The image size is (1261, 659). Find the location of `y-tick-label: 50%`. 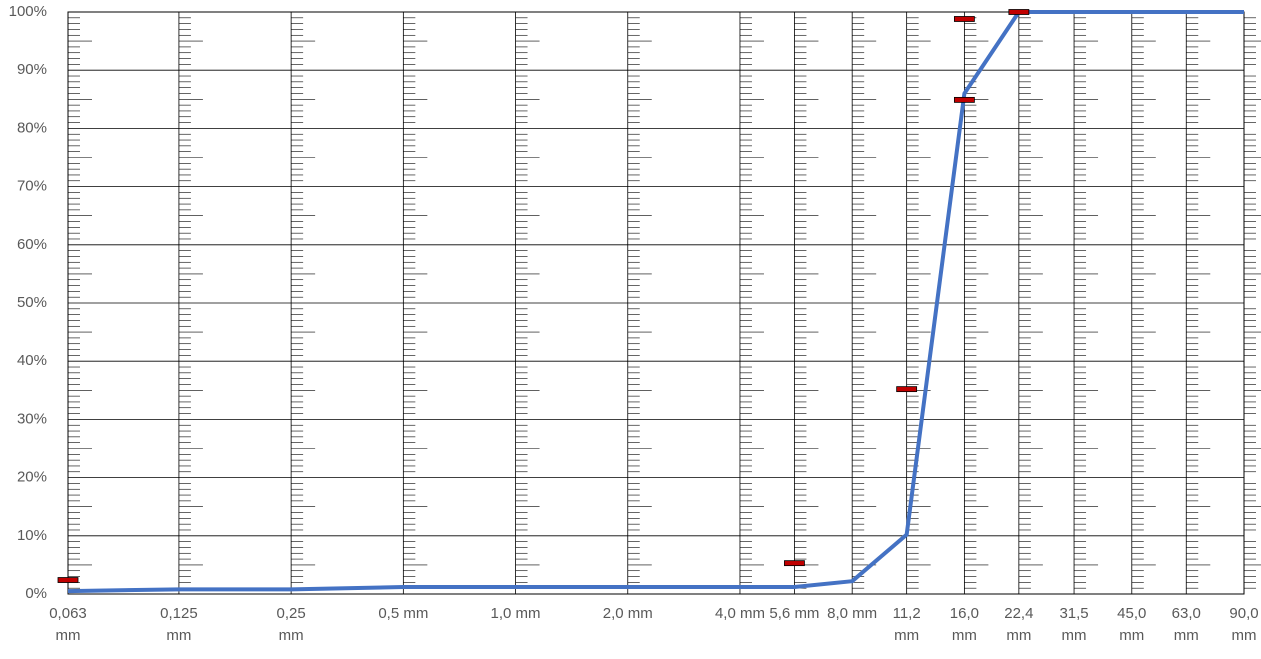

y-tick-label: 50% is located at coordinates (32, 302).